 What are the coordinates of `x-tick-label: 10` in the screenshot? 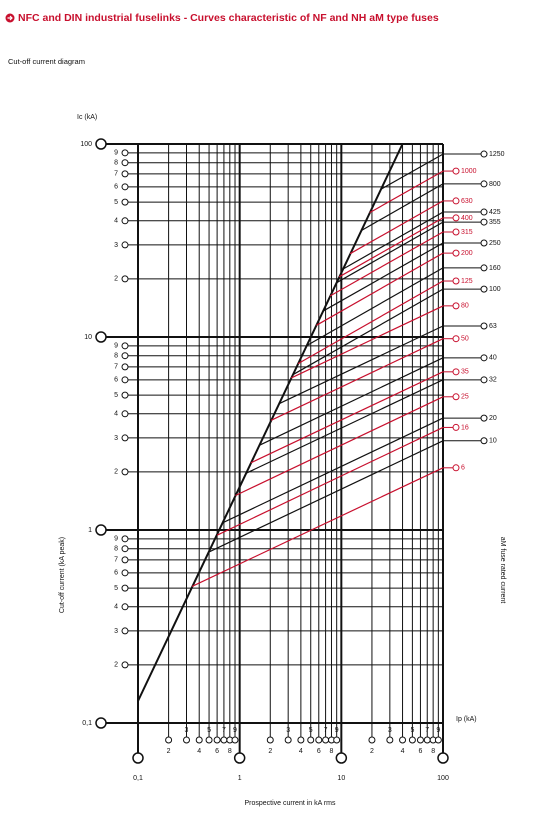 It's located at (341, 778).